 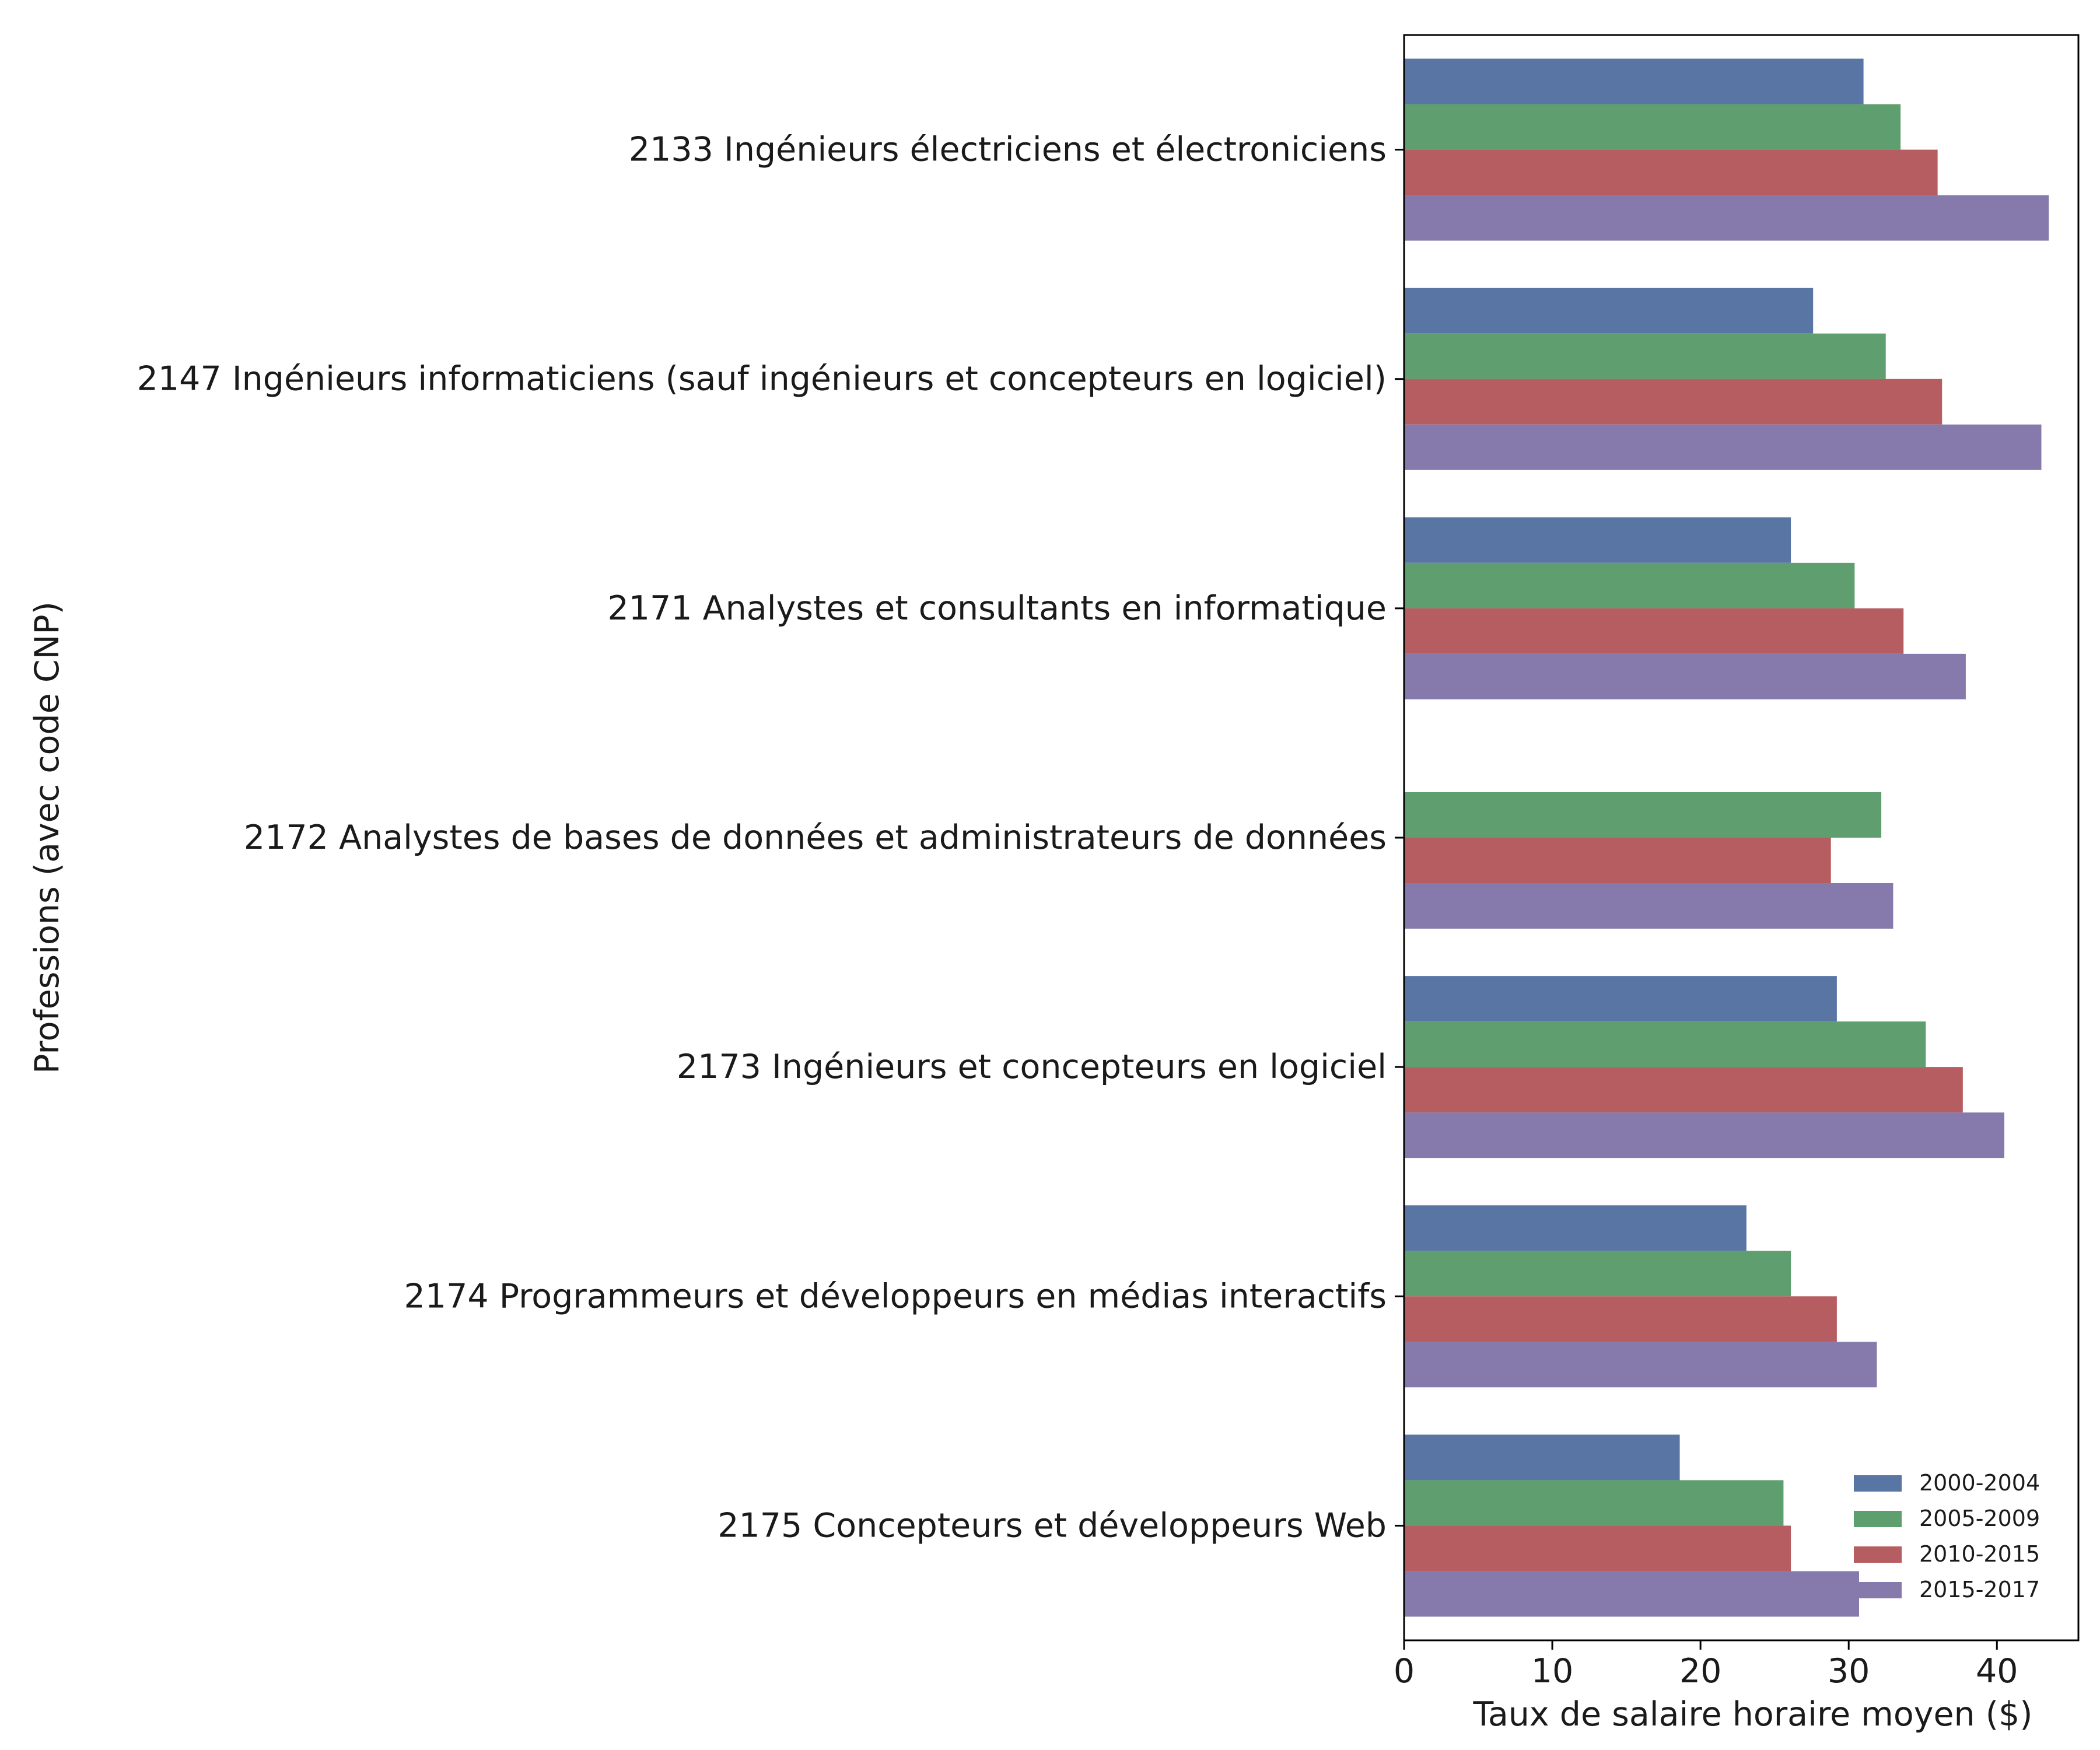 I want to click on legend-label: 2005-2009, so click(x=1979, y=1518).